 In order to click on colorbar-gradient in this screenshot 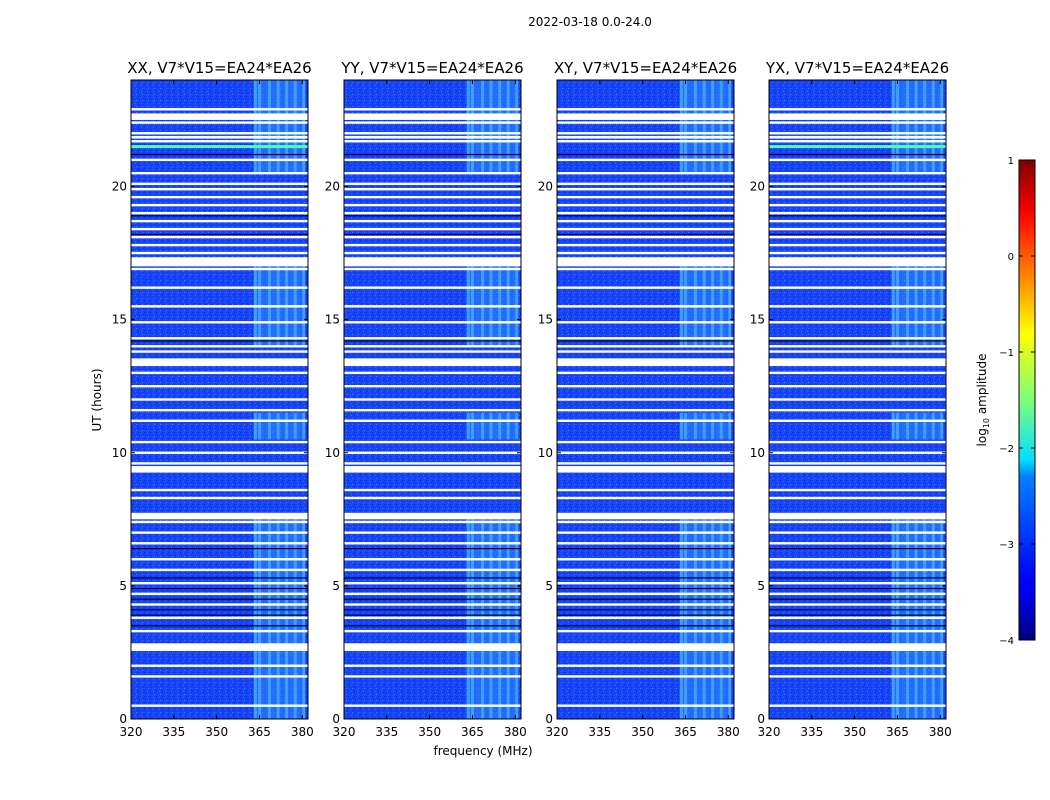, I will do `click(1027, 400)`.